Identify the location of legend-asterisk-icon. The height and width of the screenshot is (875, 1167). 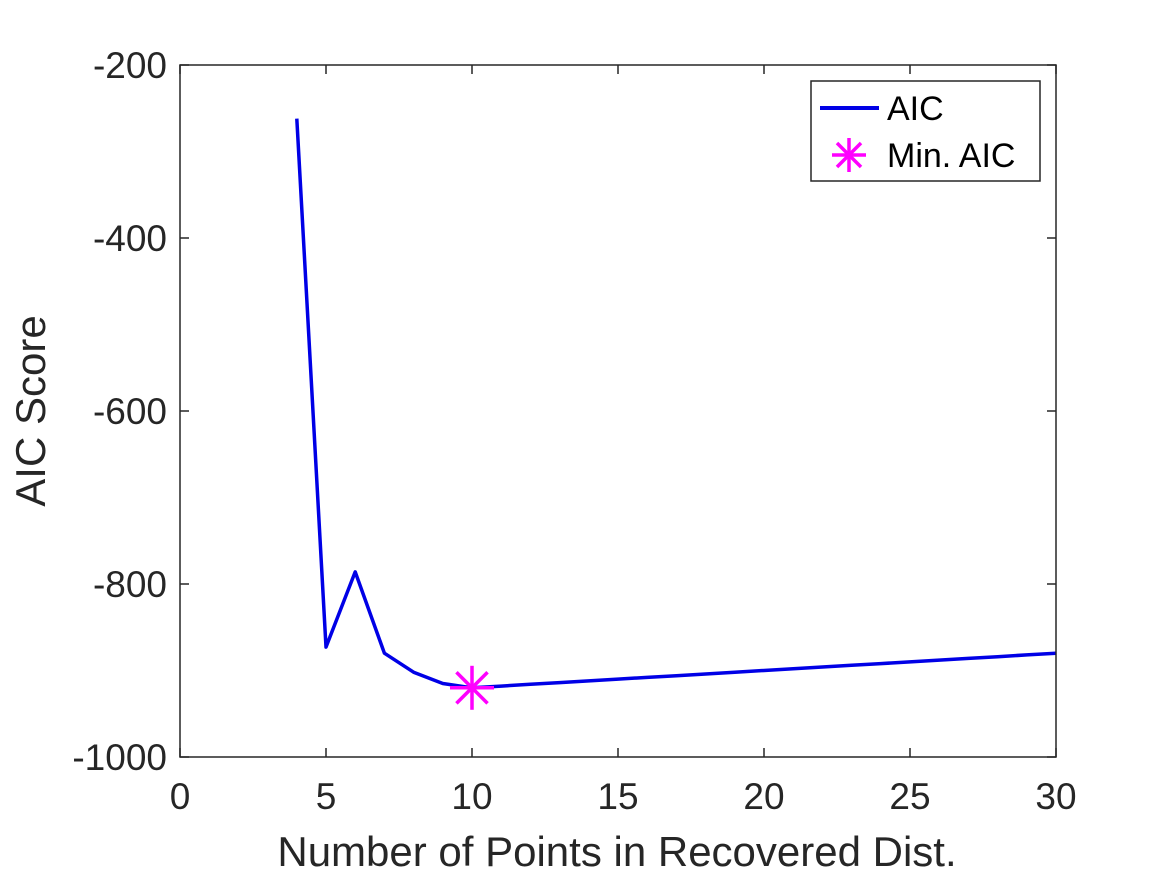
(849, 155).